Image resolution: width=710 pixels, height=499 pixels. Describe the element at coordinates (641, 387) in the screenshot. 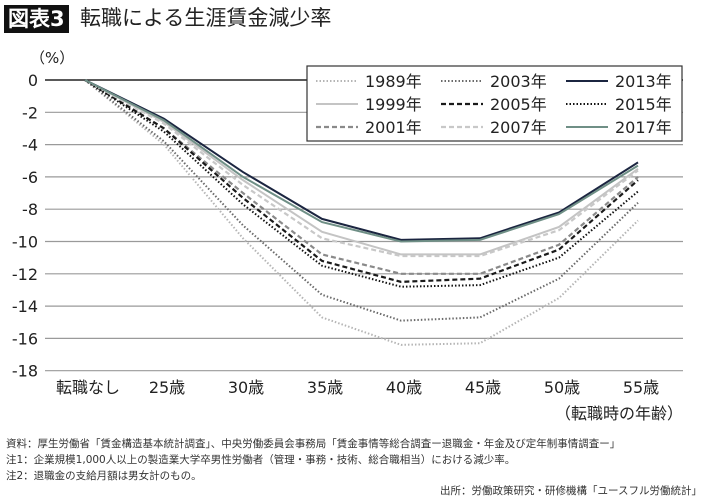

I see `x-tick-label: 55歳` at that location.